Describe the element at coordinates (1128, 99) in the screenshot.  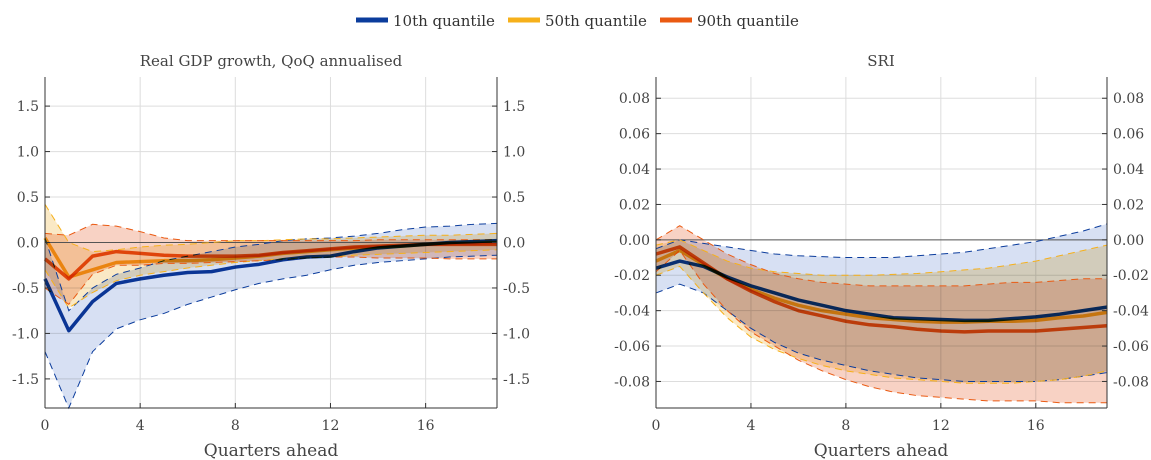
I see `y-tick-label-right: 0.08` at that location.